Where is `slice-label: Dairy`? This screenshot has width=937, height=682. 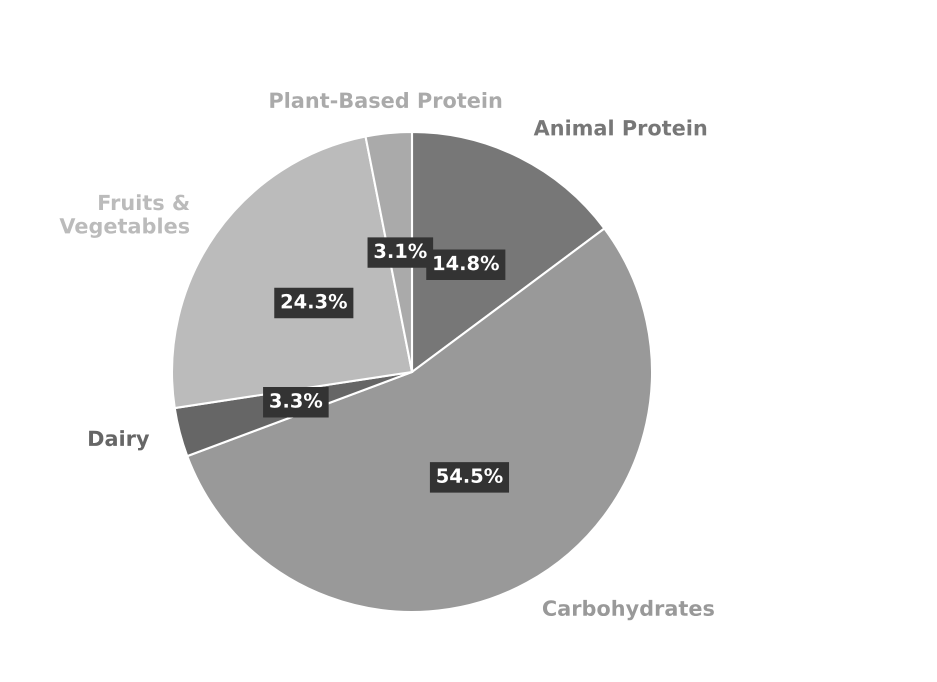
slice-label: Dairy is located at coordinates (119, 440).